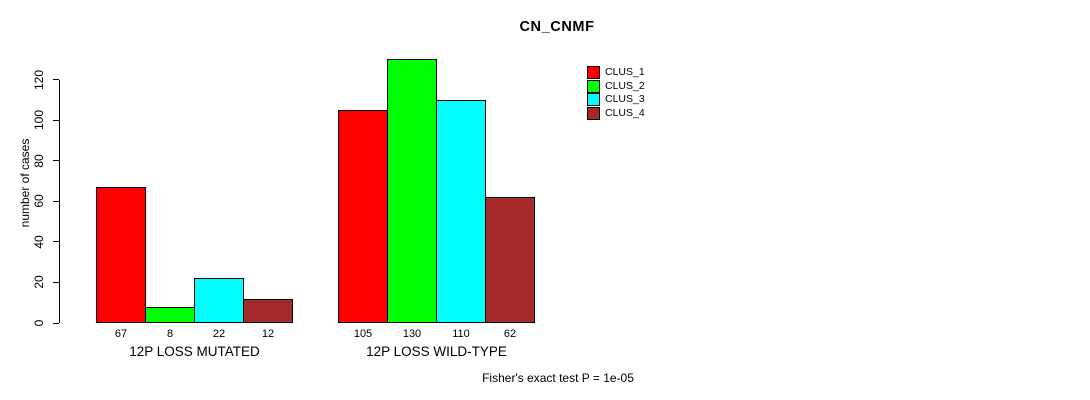  What do you see at coordinates (625, 72) in the screenshot?
I see `legend-label: CLUS_1` at bounding box center [625, 72].